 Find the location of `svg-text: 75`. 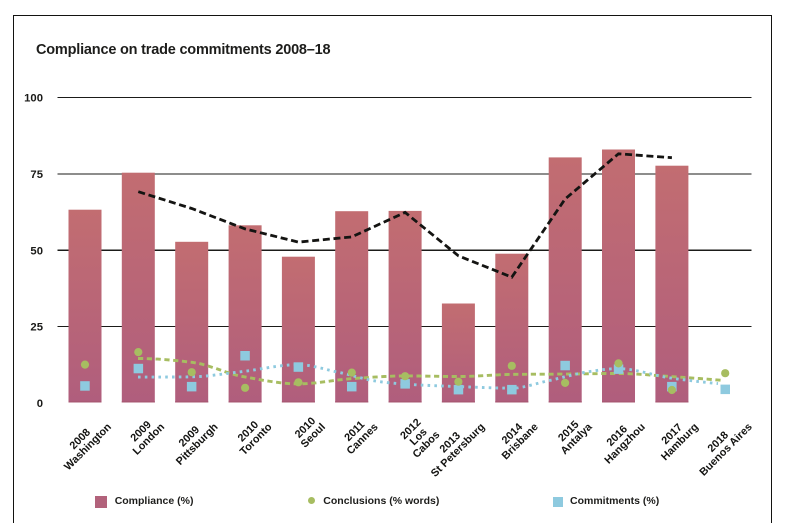

svg-text: 75 is located at coordinates (36, 175).